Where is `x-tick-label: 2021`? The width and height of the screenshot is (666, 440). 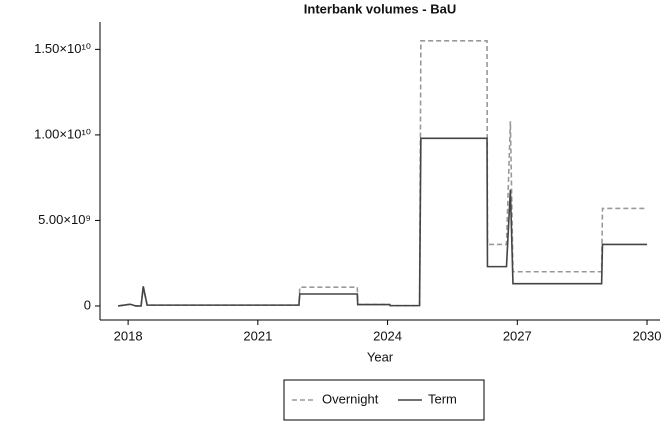
x-tick-label: 2021 is located at coordinates (257, 335).